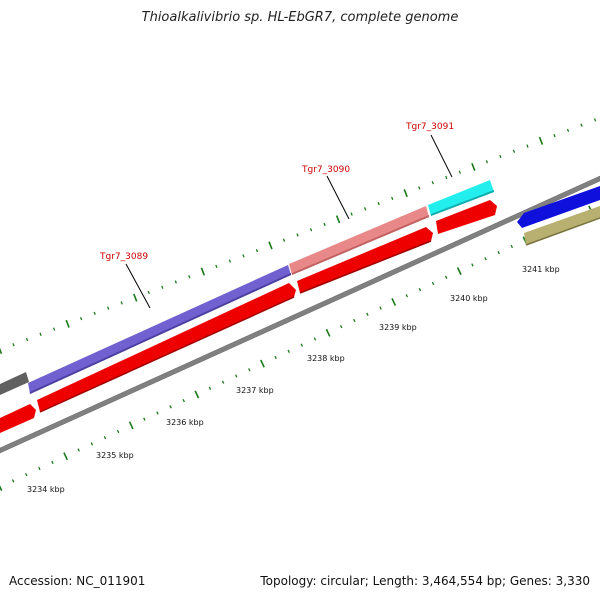 This screenshot has height=600, width=600. Describe the element at coordinates (562, 231) in the screenshot. I see `gene-feature-olive-shadow` at that location.